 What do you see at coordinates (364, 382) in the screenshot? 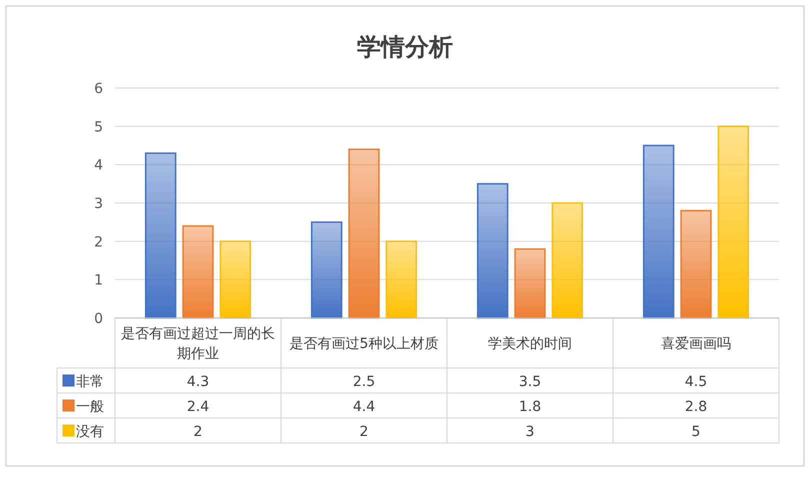
I see `data-label: 2.5` at bounding box center [364, 382].